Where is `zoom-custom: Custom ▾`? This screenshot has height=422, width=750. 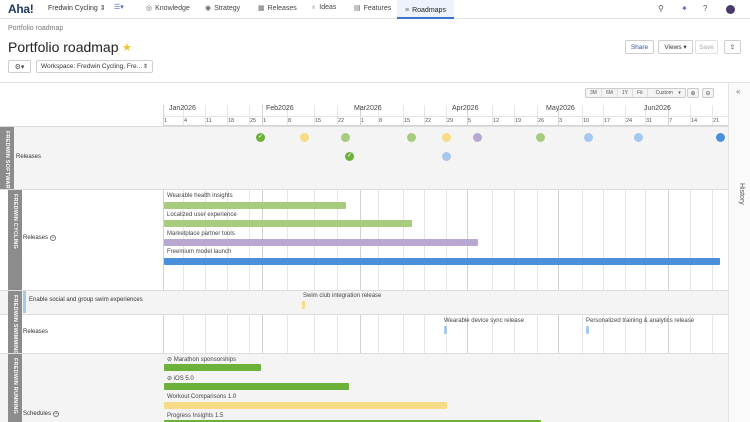 zoom-custom: Custom ▾ is located at coordinates (666, 93).